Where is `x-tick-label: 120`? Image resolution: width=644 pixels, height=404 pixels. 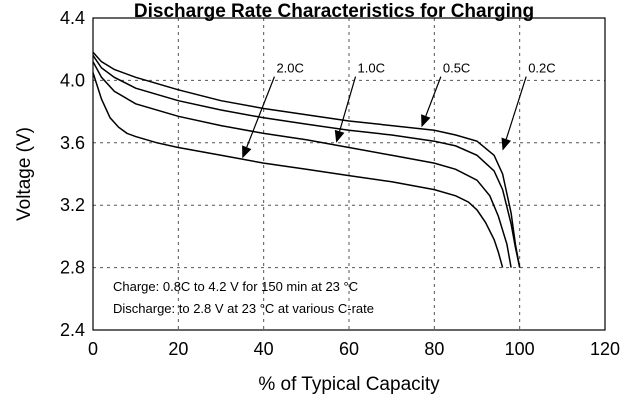
x-tick-label: 120 is located at coordinates (605, 349).